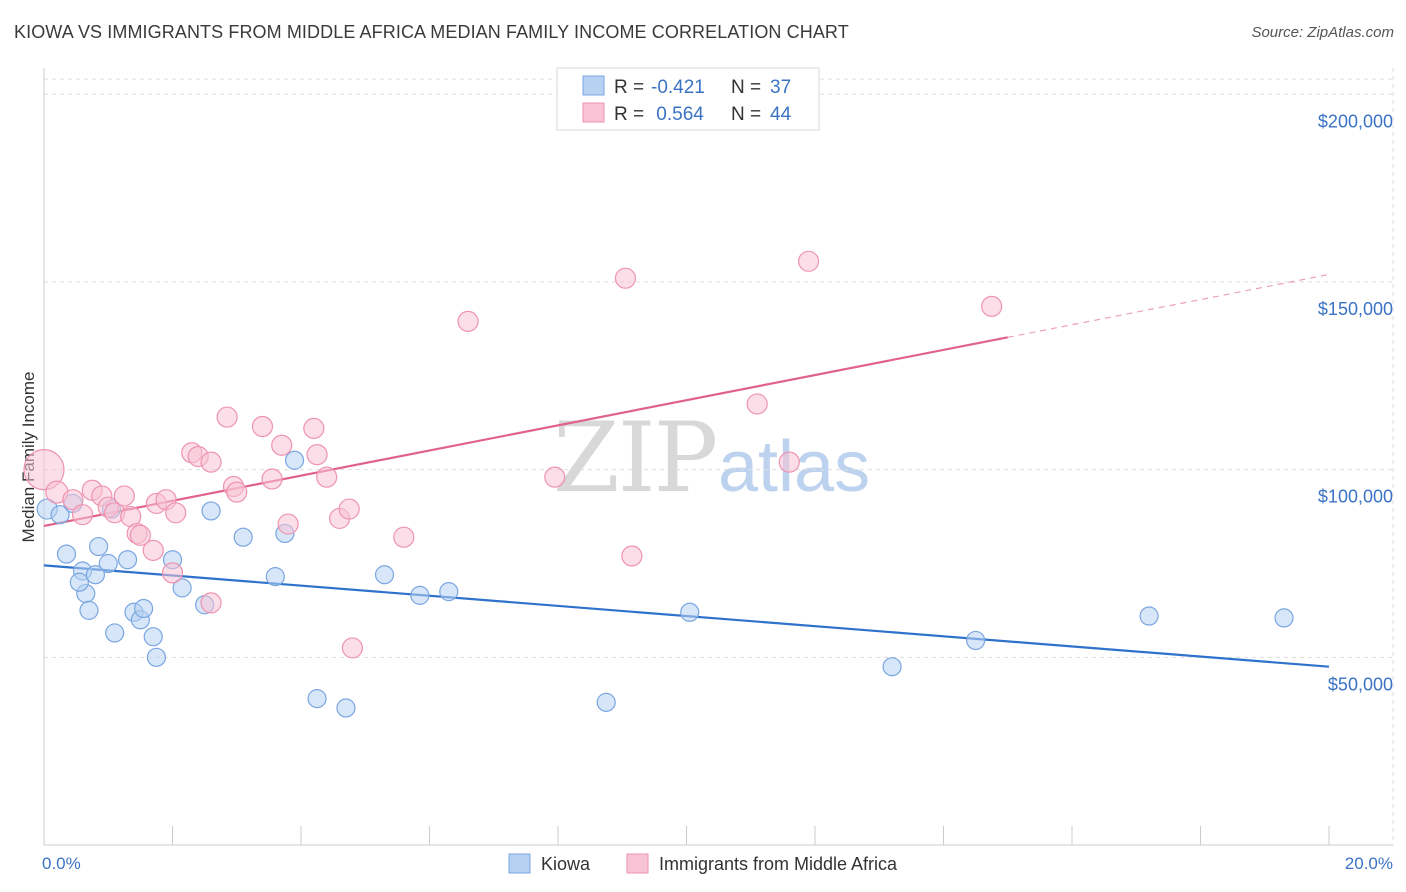 Image resolution: width=1406 pixels, height=892 pixels. Describe the element at coordinates (1355, 309) in the screenshot. I see `y-tick-label-2: $150,000` at that location.